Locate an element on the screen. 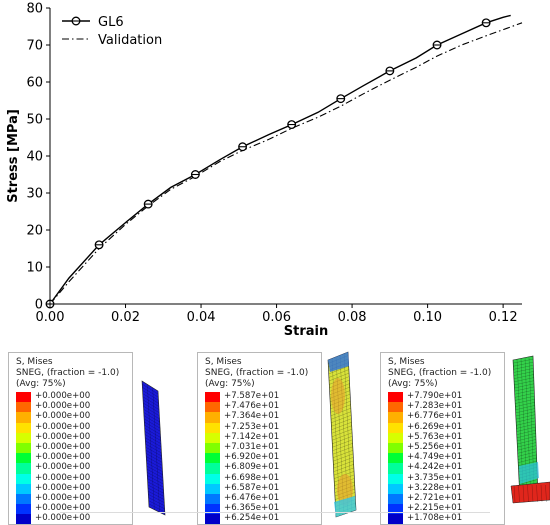  contour-value: +7.031e+01 is located at coordinates (252, 446).